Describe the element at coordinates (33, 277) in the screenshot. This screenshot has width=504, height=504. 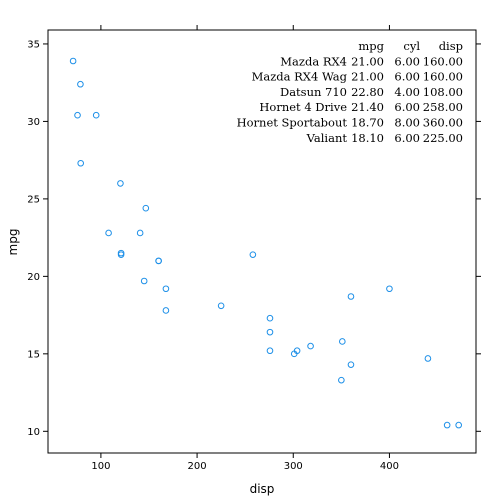
I see `y-tick-label: 20` at that location.